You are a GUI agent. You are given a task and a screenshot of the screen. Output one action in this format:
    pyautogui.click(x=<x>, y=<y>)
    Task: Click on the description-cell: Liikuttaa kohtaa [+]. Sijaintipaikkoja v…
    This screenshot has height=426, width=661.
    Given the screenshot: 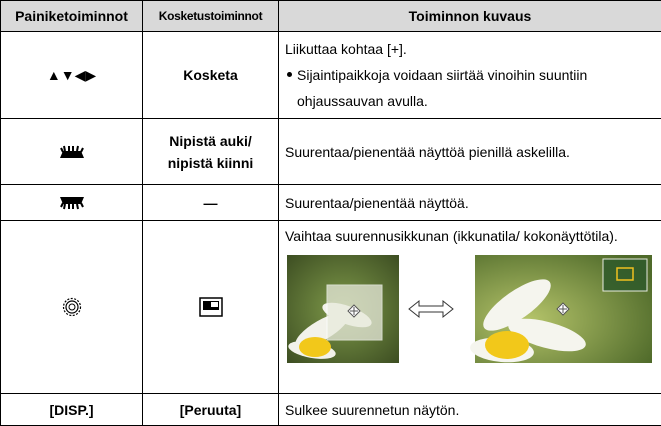 What is the action you would take?
    pyautogui.click(x=469, y=75)
    